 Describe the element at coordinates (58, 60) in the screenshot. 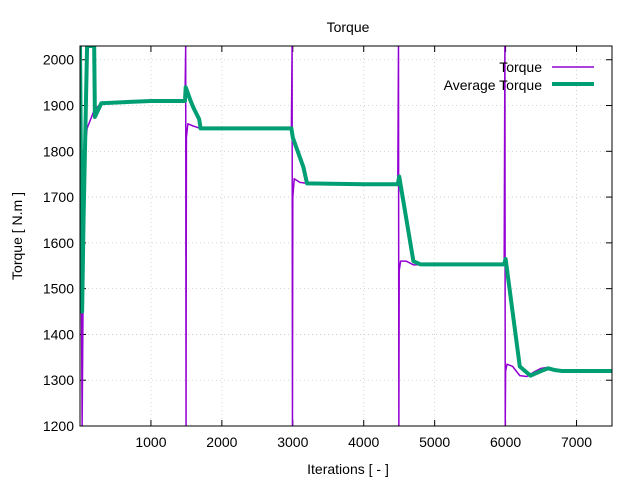

I see `y-tick-label: 2000` at that location.